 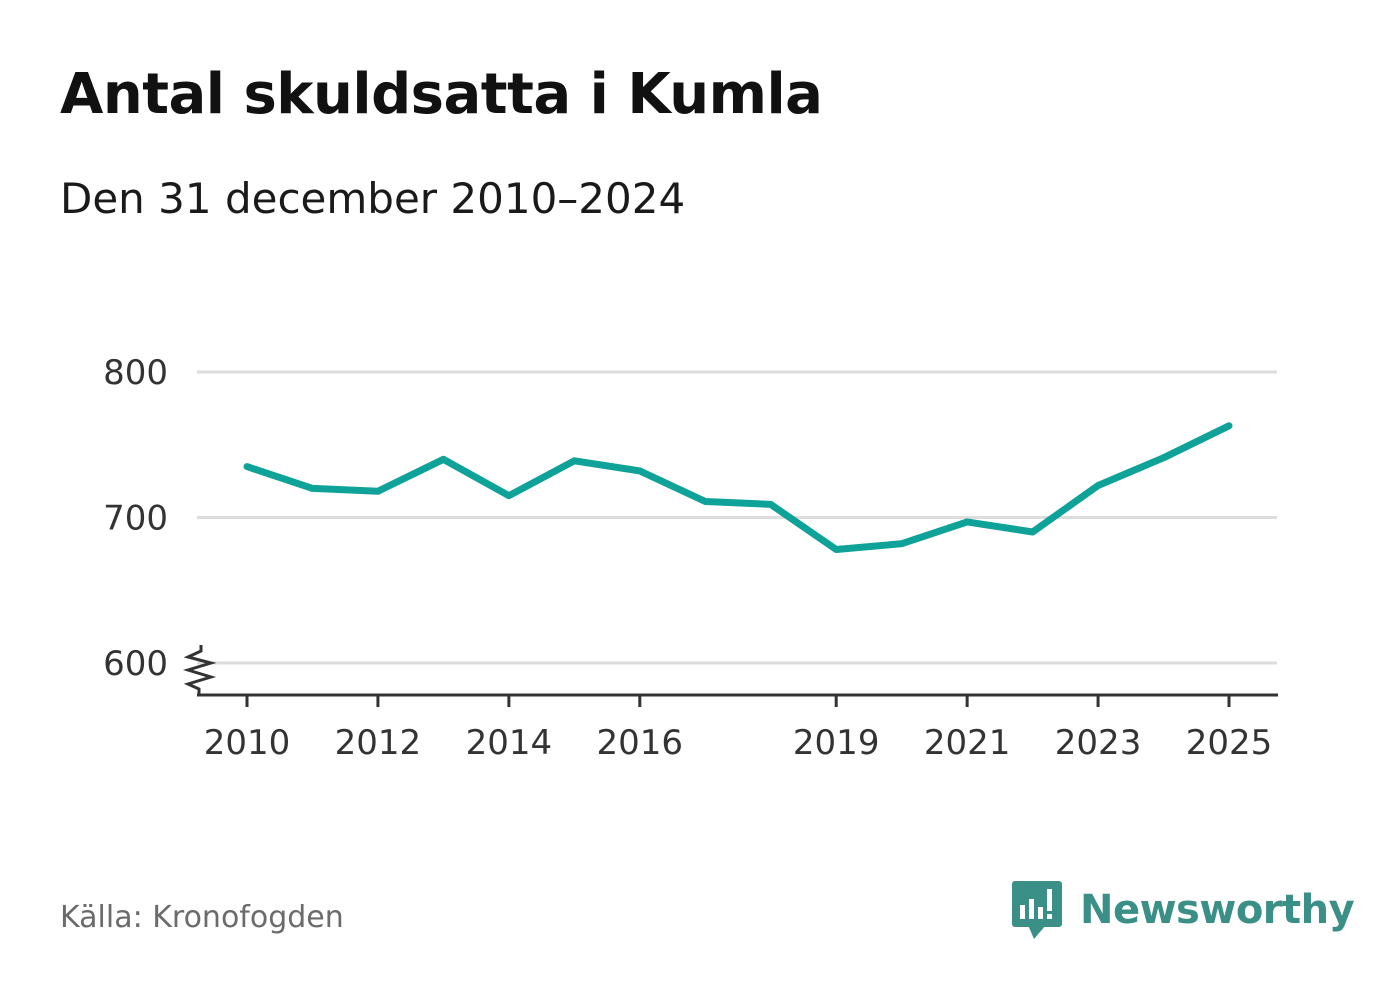 I want to click on y-tick-label: 700, so click(x=135, y=519).